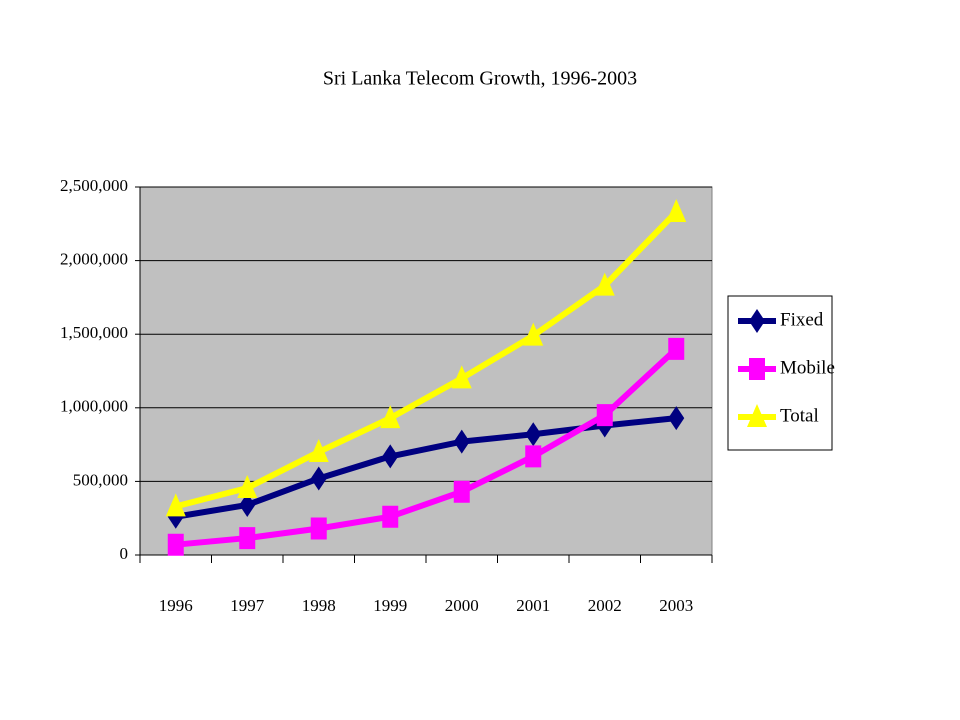 This screenshot has height=720, width=960. What do you see at coordinates (799, 415) in the screenshot?
I see `legend-label: Total` at bounding box center [799, 415].